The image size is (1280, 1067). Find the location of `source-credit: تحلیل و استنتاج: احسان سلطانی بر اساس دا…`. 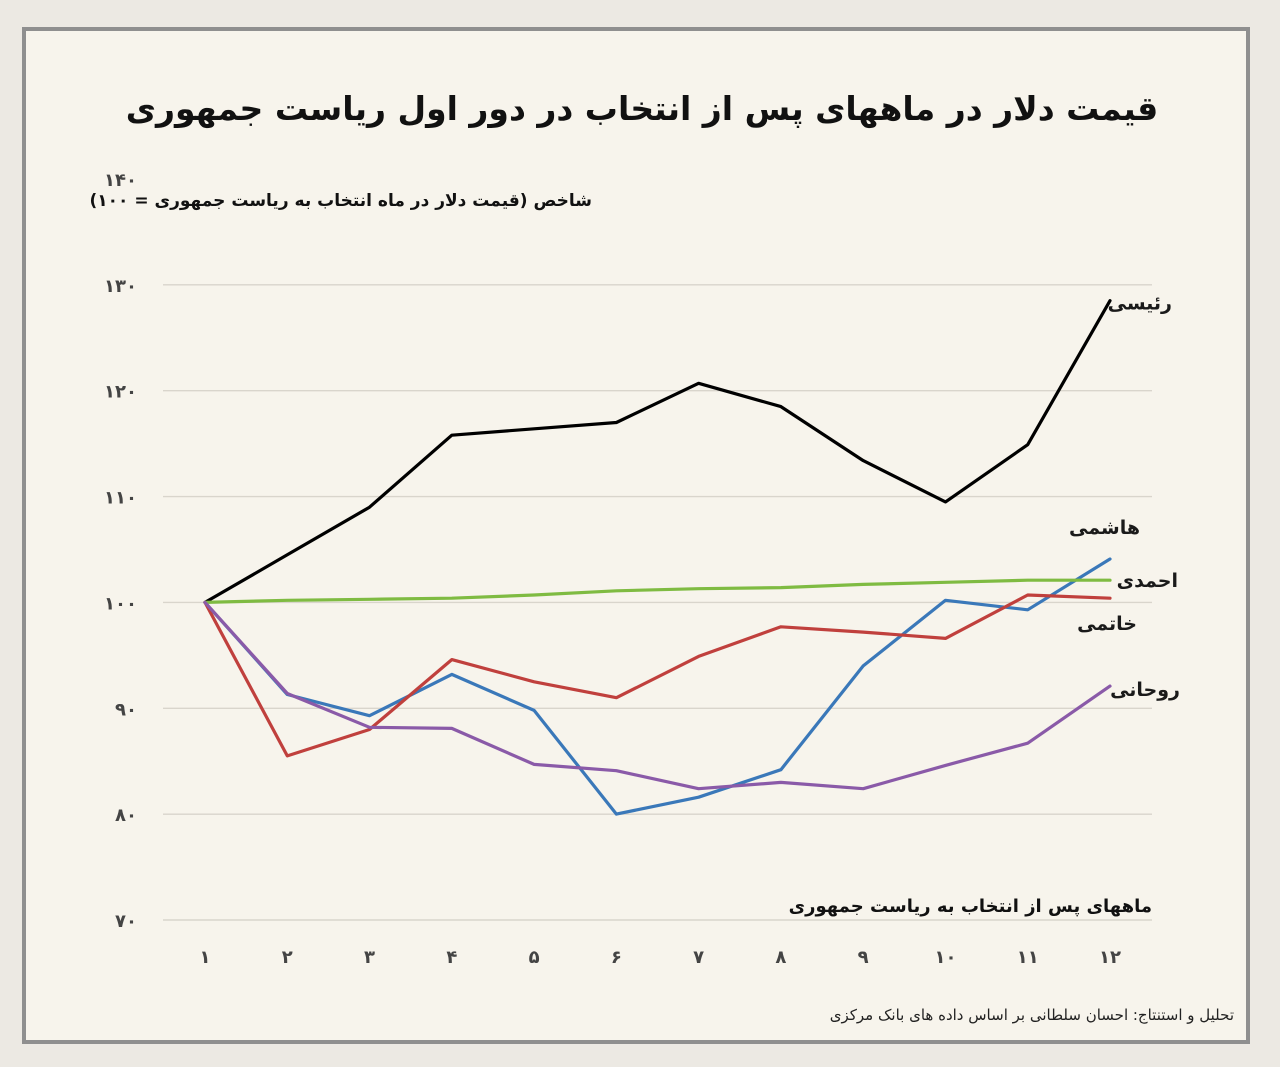

source-credit: تحلیل و استنتاج: احسان سلطانی بر اساس دا… is located at coordinates (1032, 1015).